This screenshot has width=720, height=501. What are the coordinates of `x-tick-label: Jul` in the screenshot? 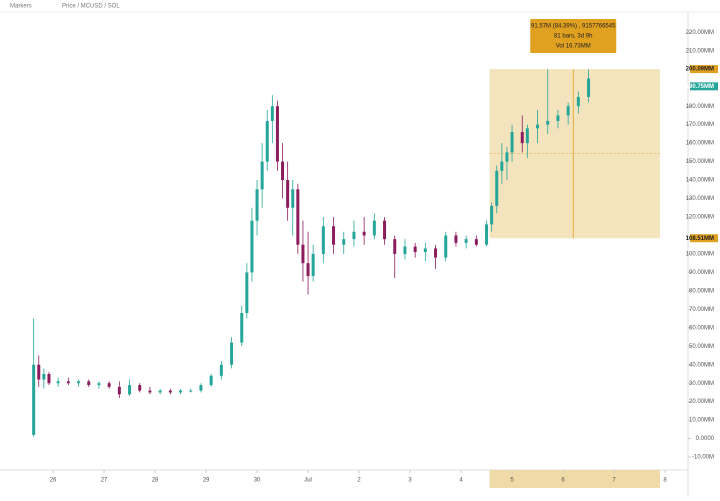 It's located at (308, 481).